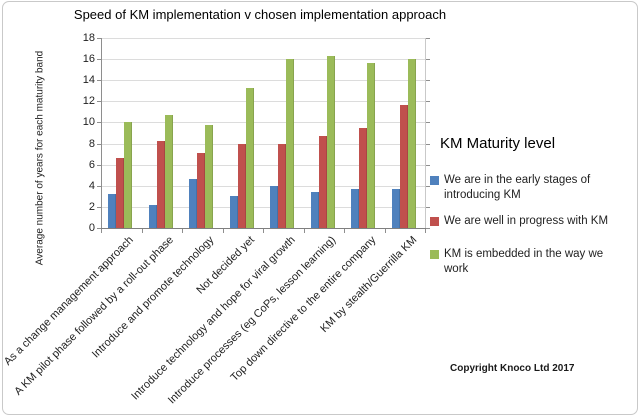 The image size is (640, 419). Describe the element at coordinates (434, 221) in the screenshot. I see `legend-swatch-red-icon` at that location.